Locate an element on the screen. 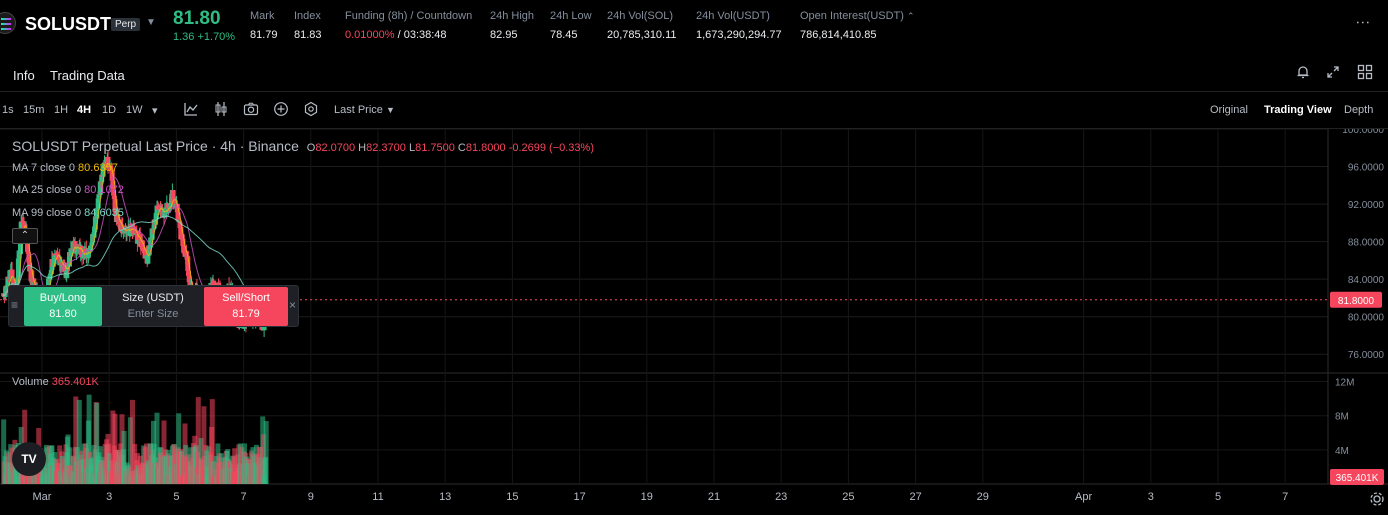  date-tick-label: 13 is located at coordinates (445, 497).